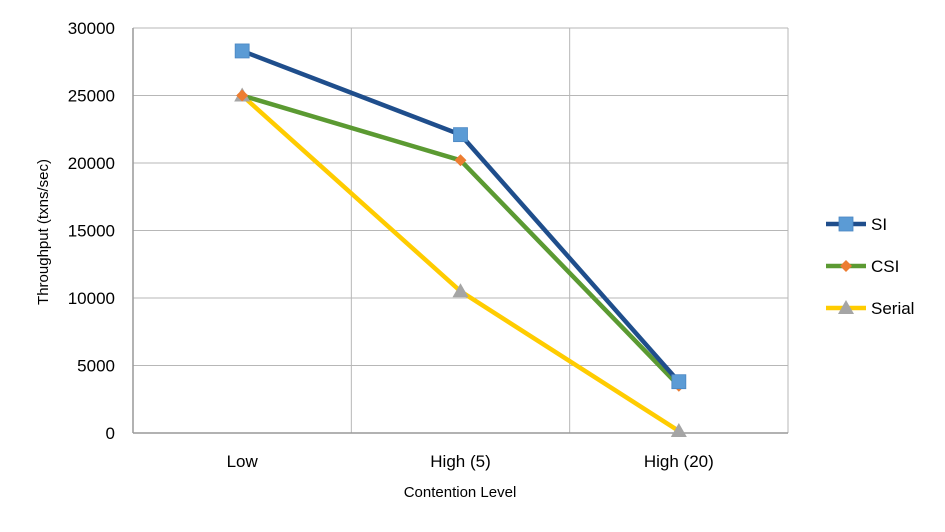 This screenshot has height=532, width=945. I want to click on y-tick-label: 0, so click(110, 433).